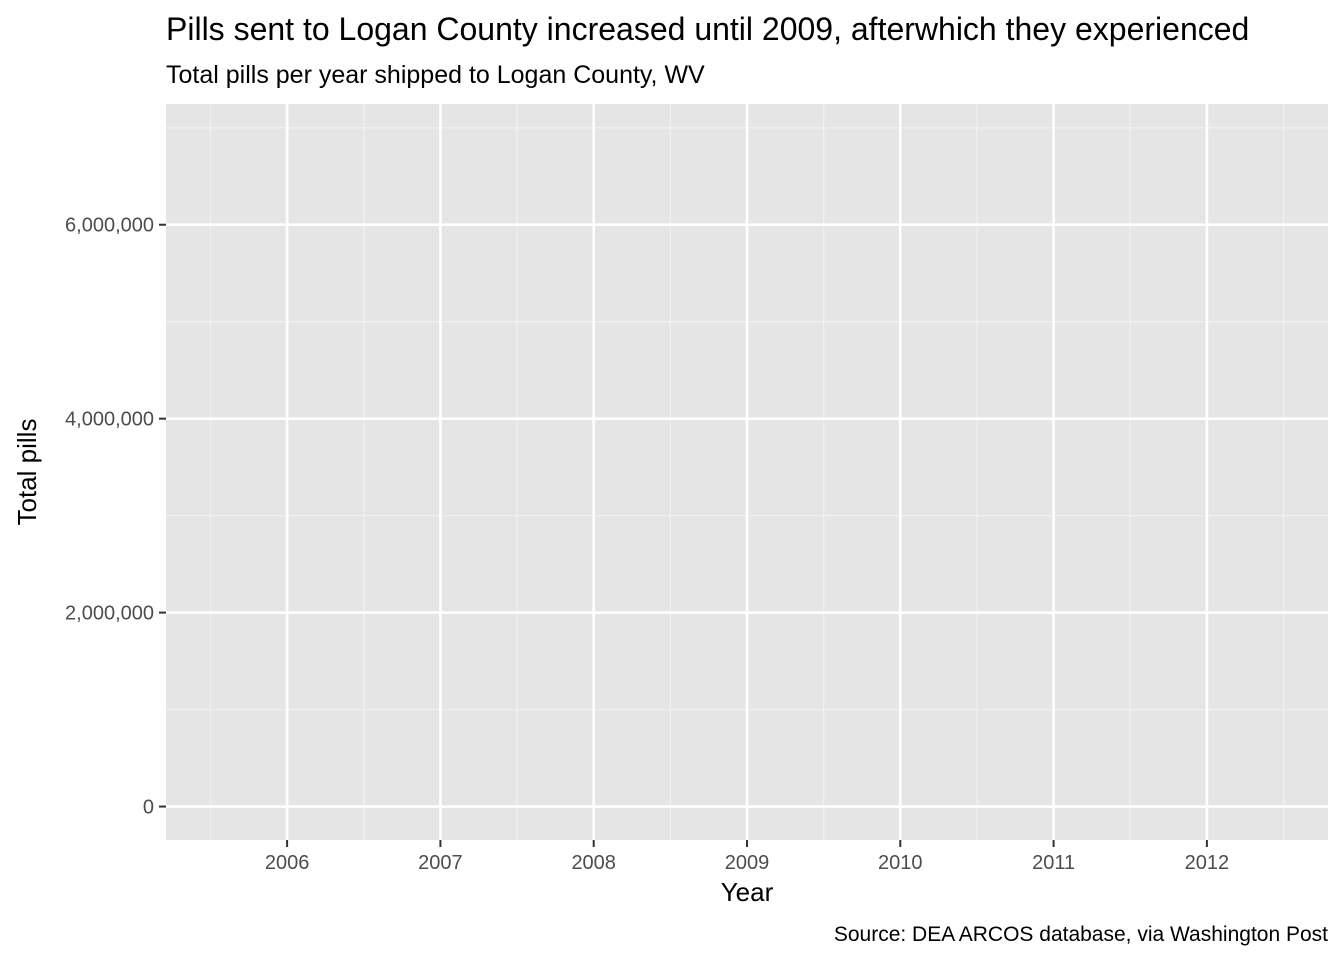  What do you see at coordinates (900, 863) in the screenshot?
I see `x-tick-label: 2010` at bounding box center [900, 863].